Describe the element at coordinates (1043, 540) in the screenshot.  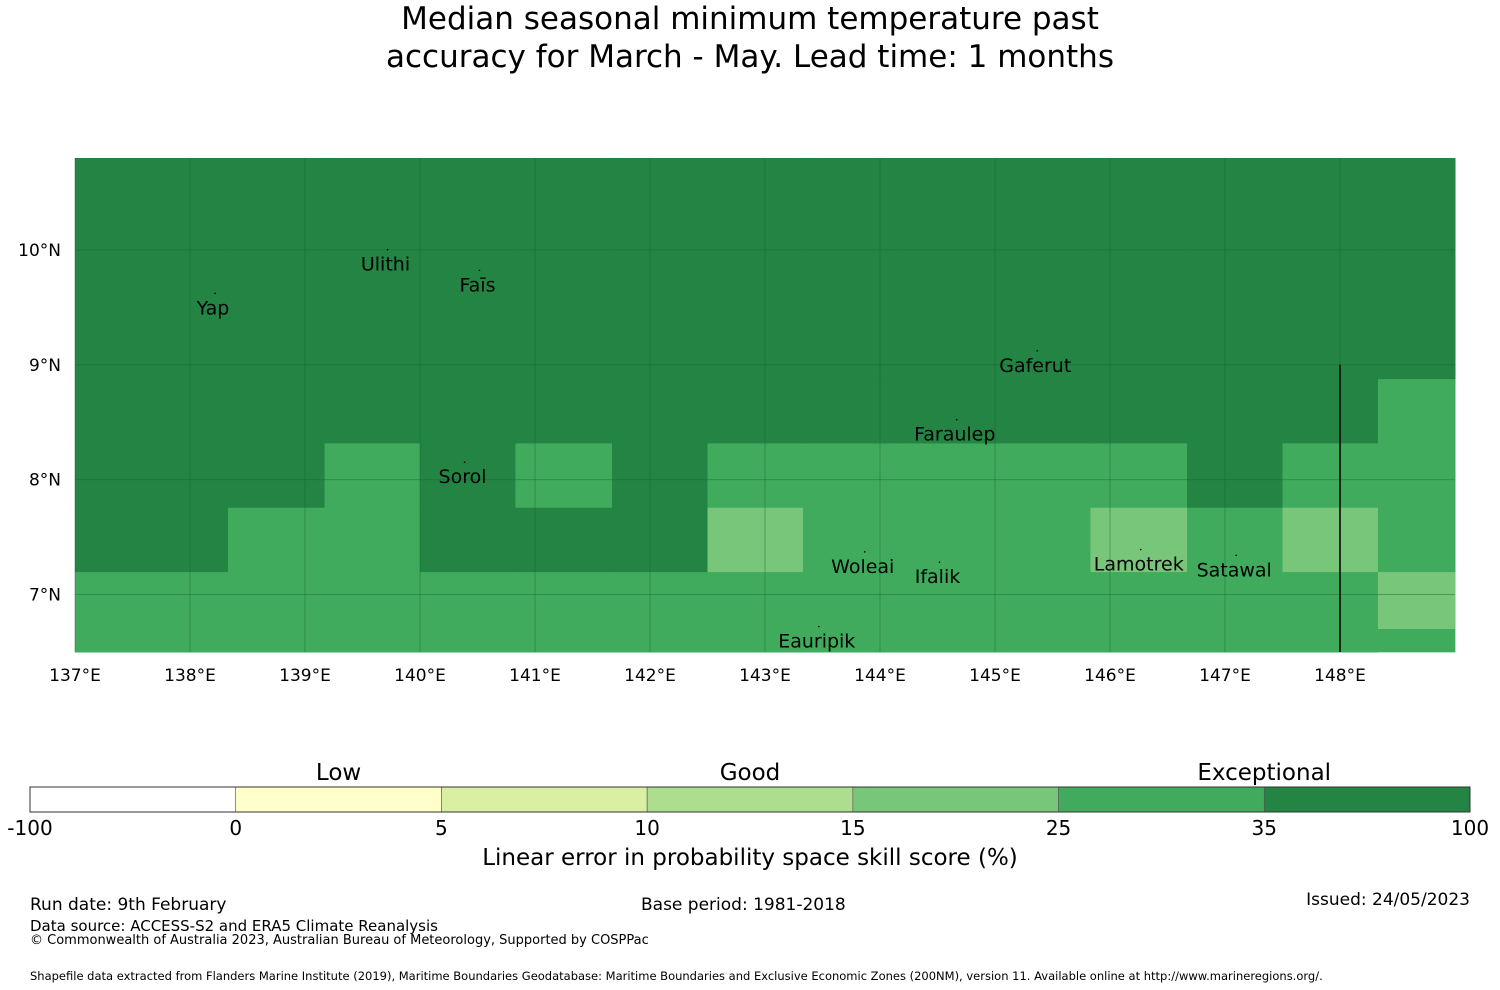
I see `grid-cell-r1-c9` at that location.